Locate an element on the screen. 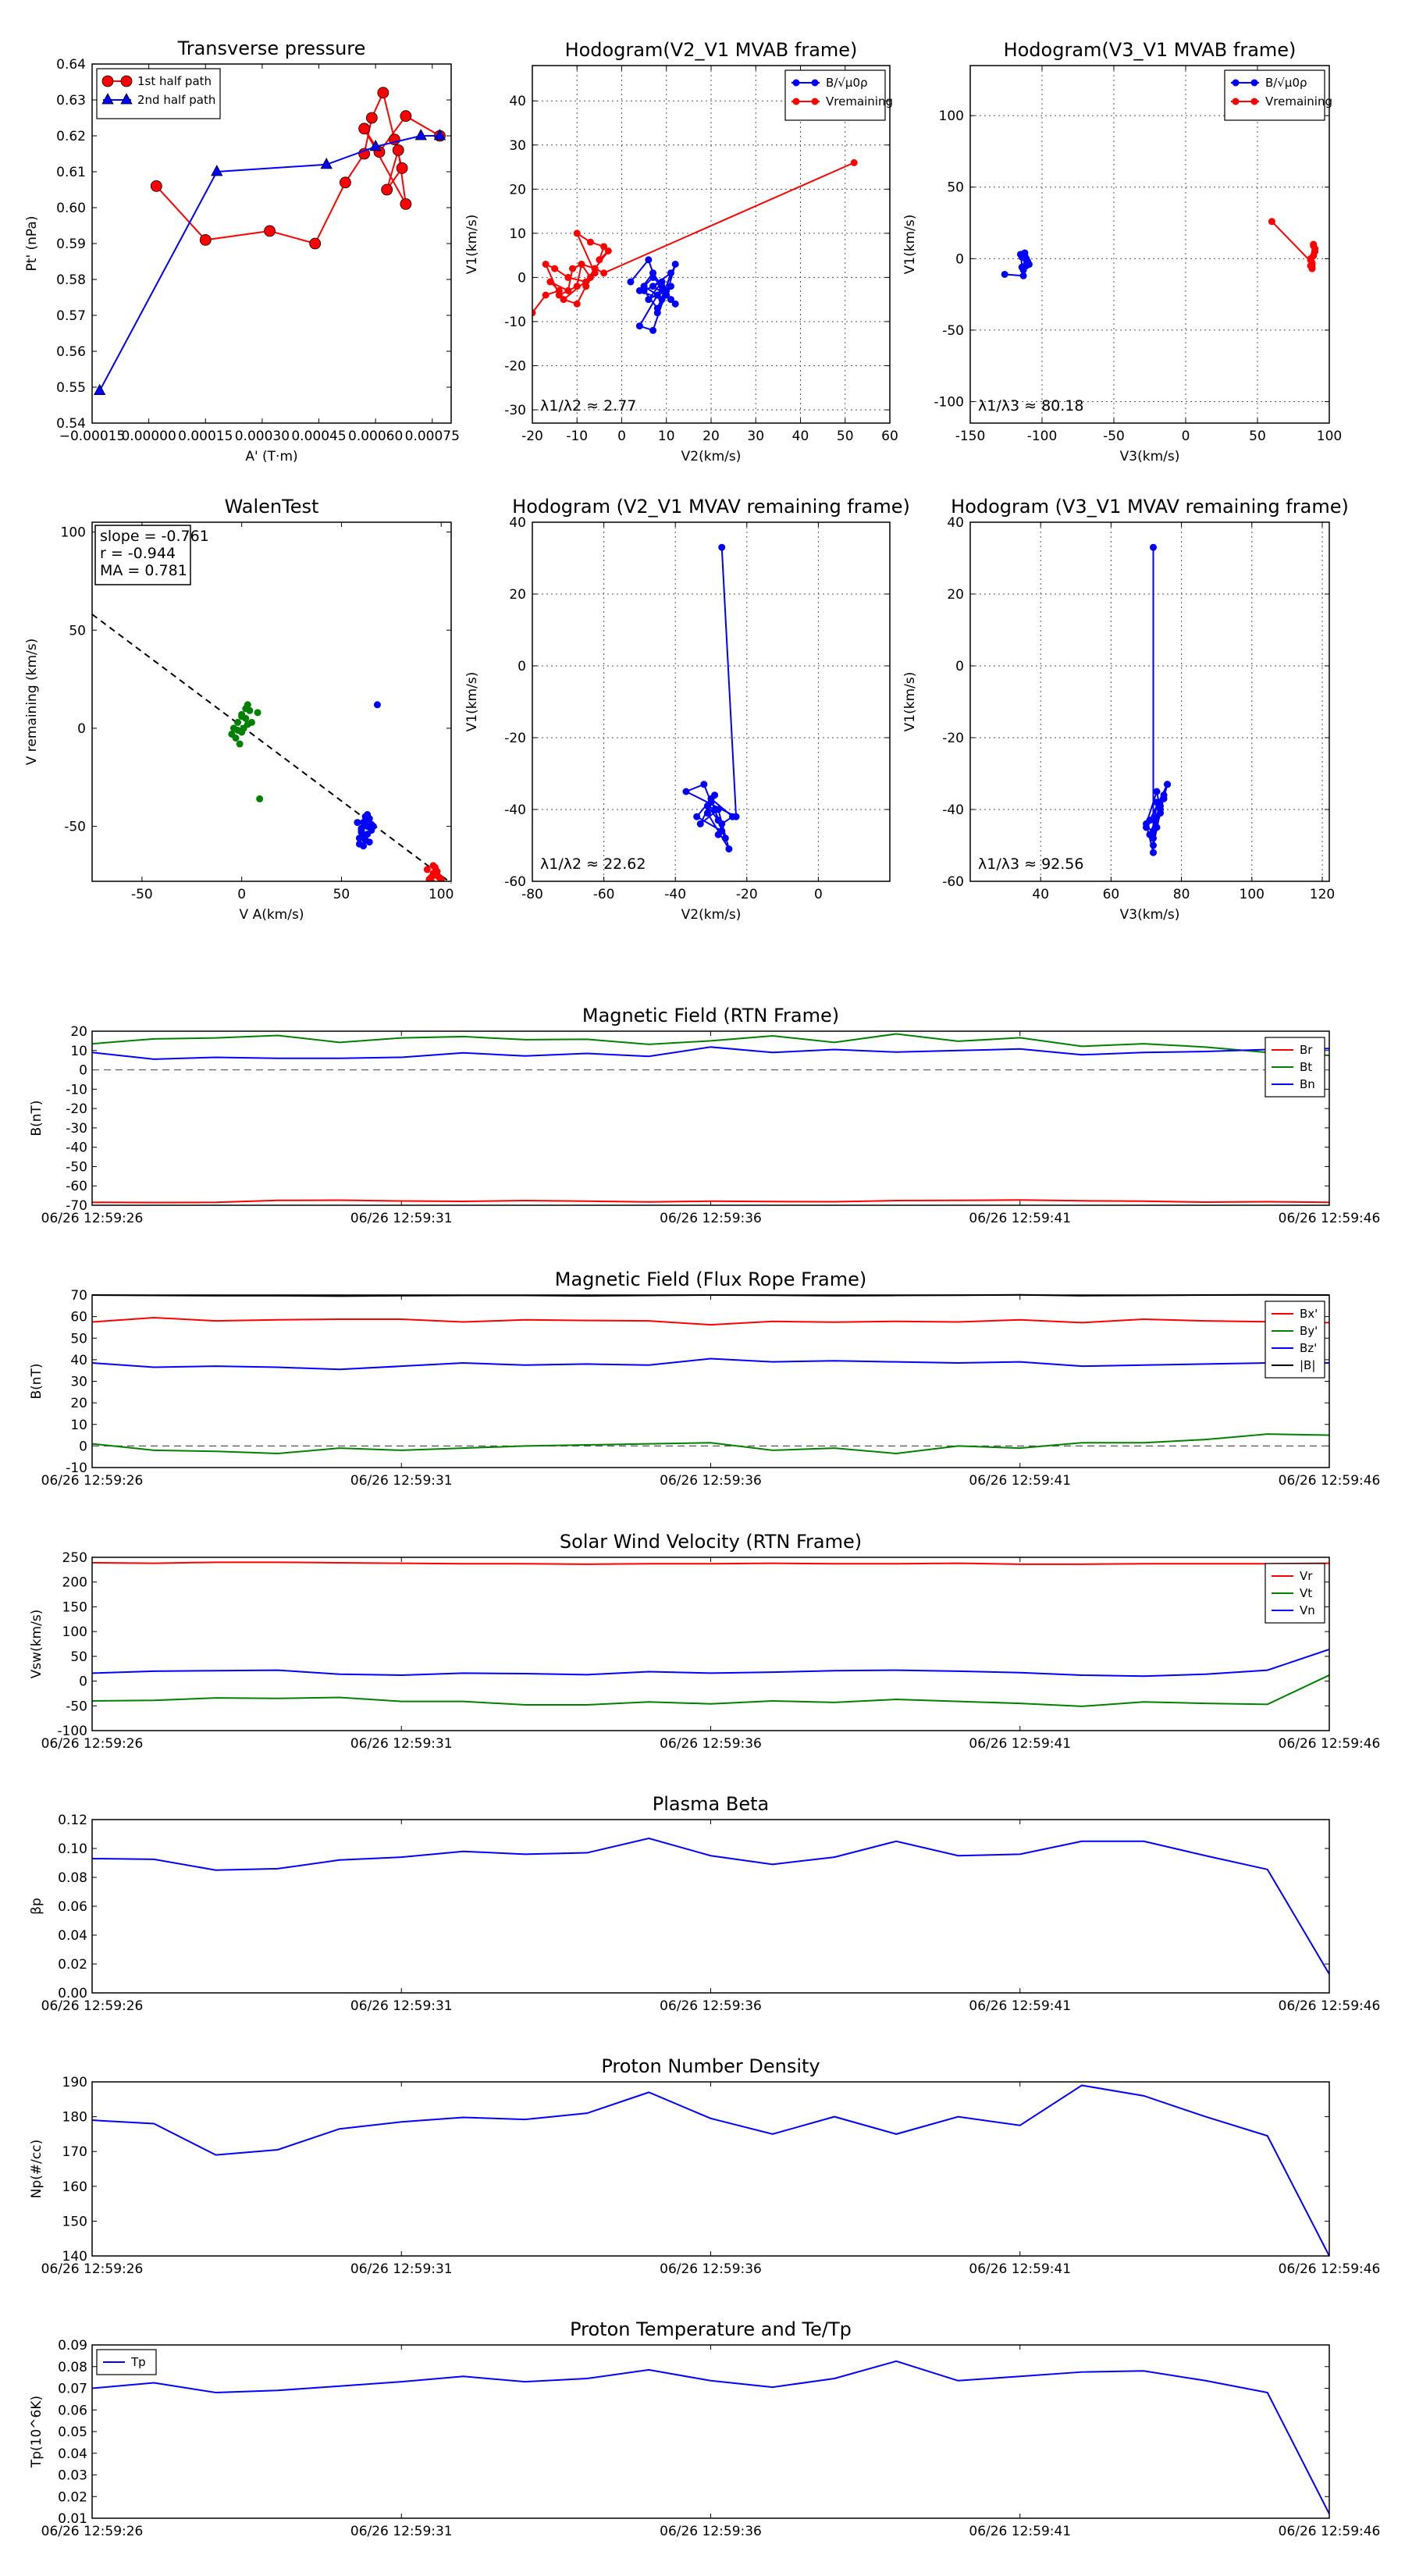  eigen-ratio-annotation: λ1/λ2 ≈ 2.77 is located at coordinates (588, 406).